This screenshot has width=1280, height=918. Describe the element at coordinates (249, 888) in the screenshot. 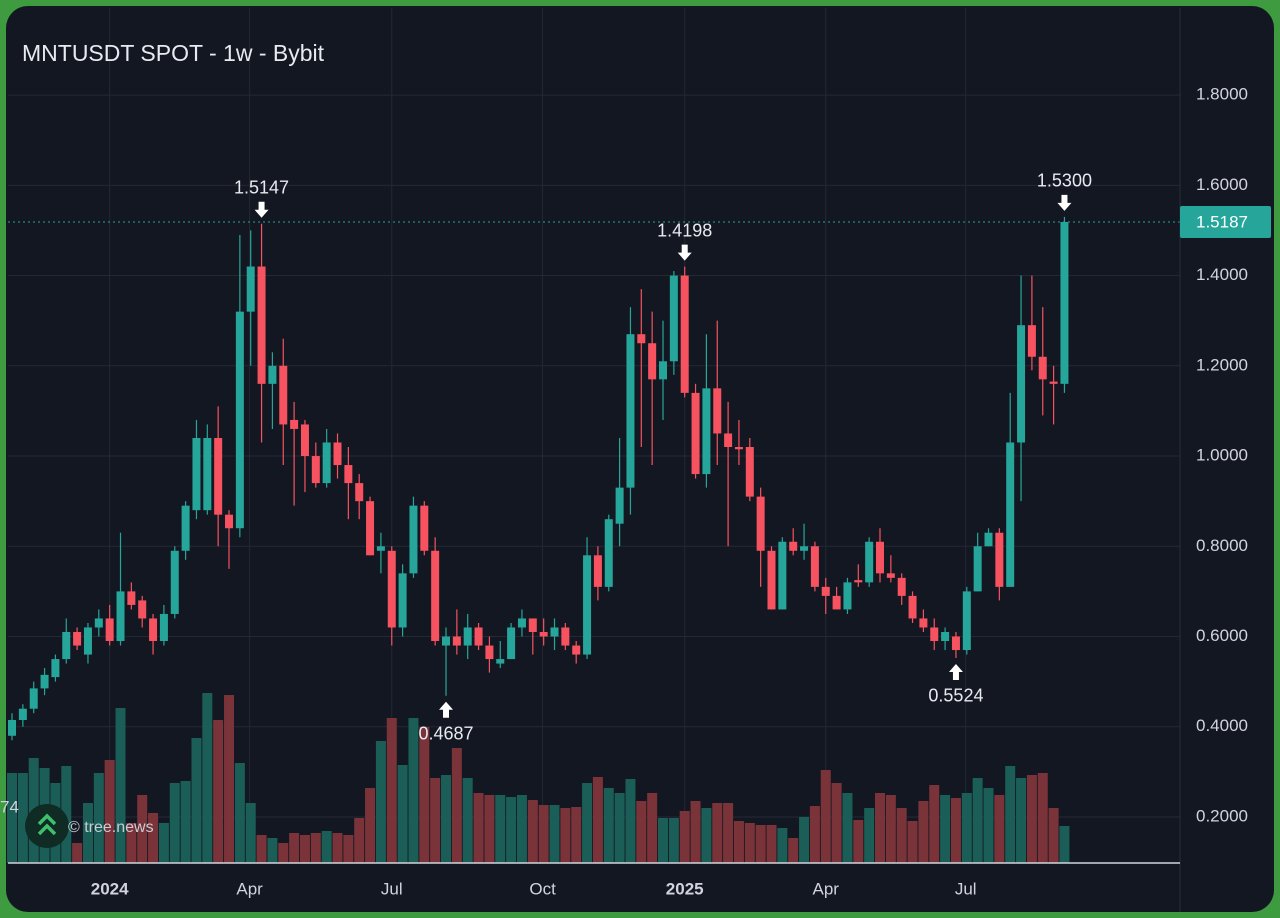

I see `x-tick-label: Apr` at that location.